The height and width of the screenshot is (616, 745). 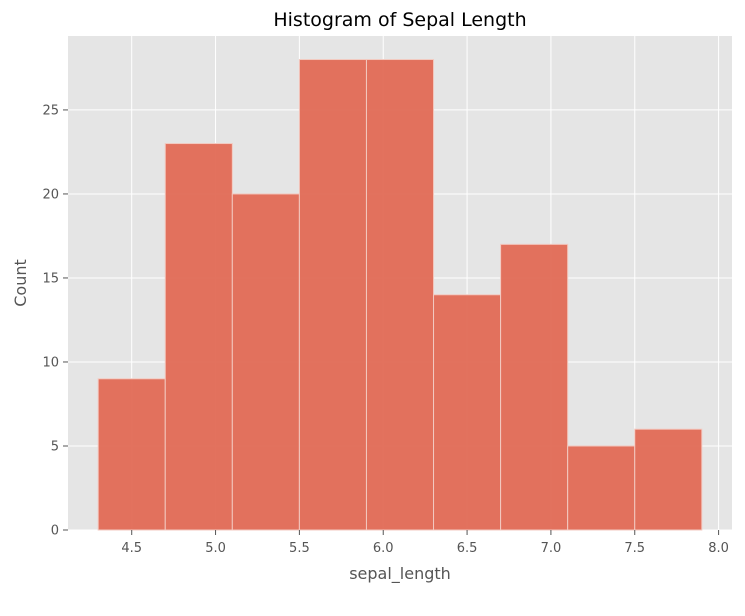 What do you see at coordinates (718, 548) in the screenshot?
I see `x-tick-label: 8.0` at bounding box center [718, 548].